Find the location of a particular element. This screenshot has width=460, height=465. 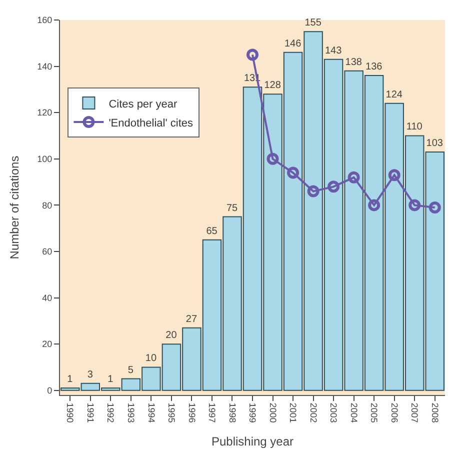

data-label: 5 is located at coordinates (131, 370).